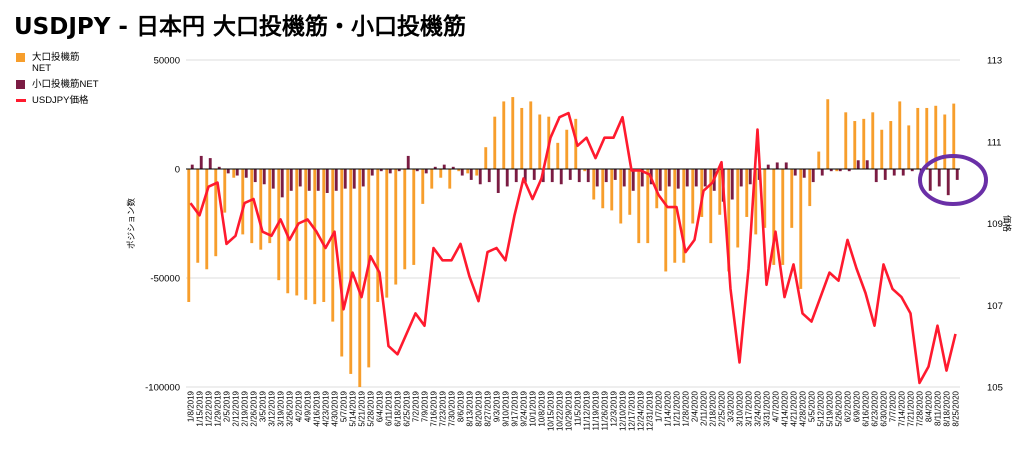 This screenshot has width=1024, height=457. I want to click on x-tick-label: 11/19/2019, so click(596, 410).